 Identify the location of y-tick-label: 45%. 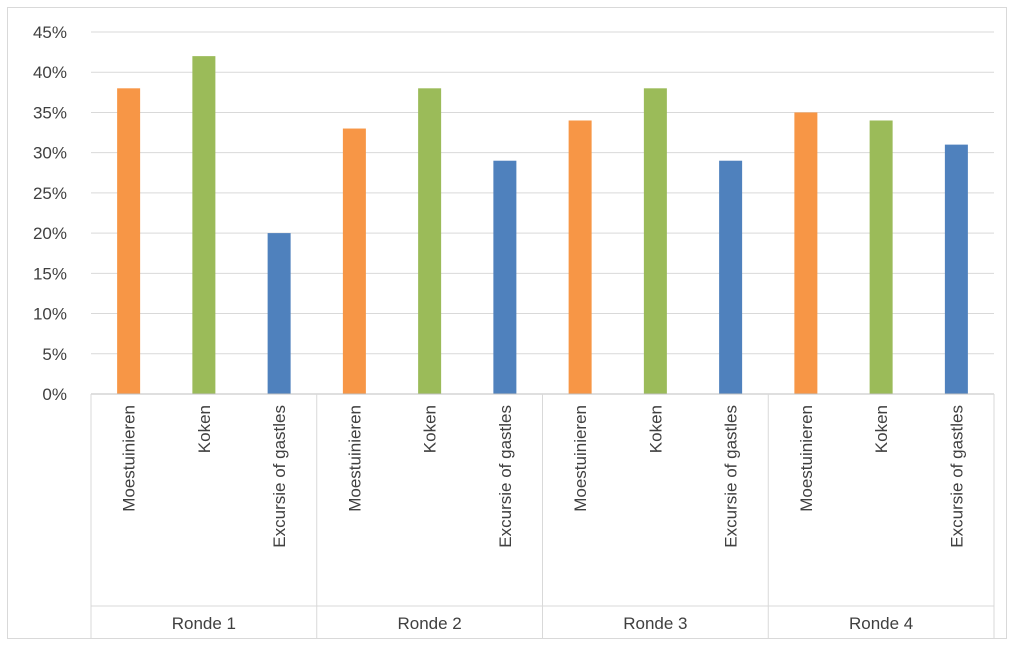
(50, 32).